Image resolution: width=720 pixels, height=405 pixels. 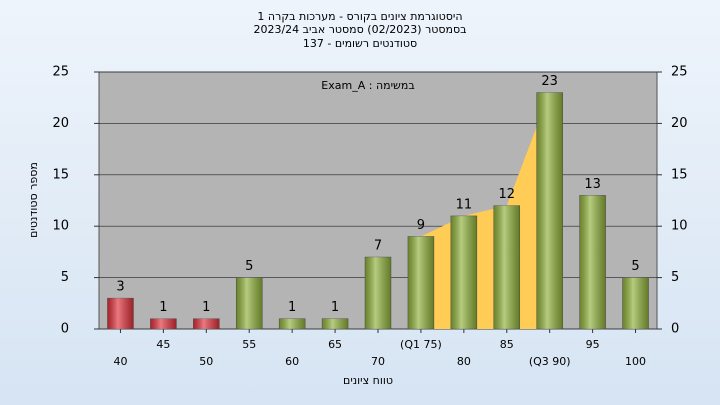 What do you see at coordinates (593, 344) in the screenshot?
I see `x-tick-label: 95` at bounding box center [593, 344].